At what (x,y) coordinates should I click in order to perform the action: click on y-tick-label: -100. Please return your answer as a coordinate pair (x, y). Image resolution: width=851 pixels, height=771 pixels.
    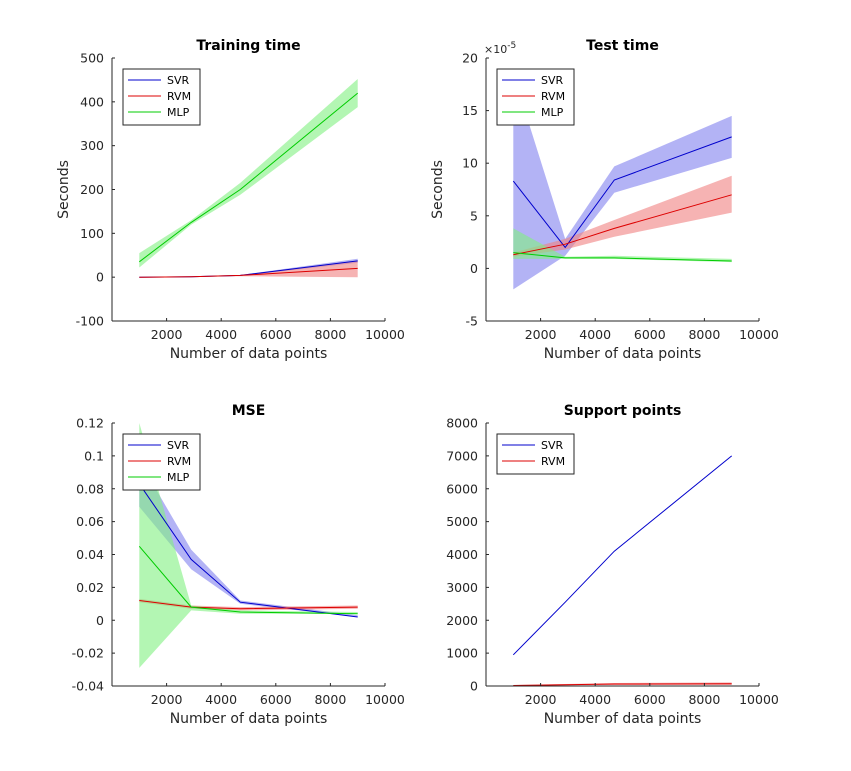
    Looking at the image, I should click on (90, 321).